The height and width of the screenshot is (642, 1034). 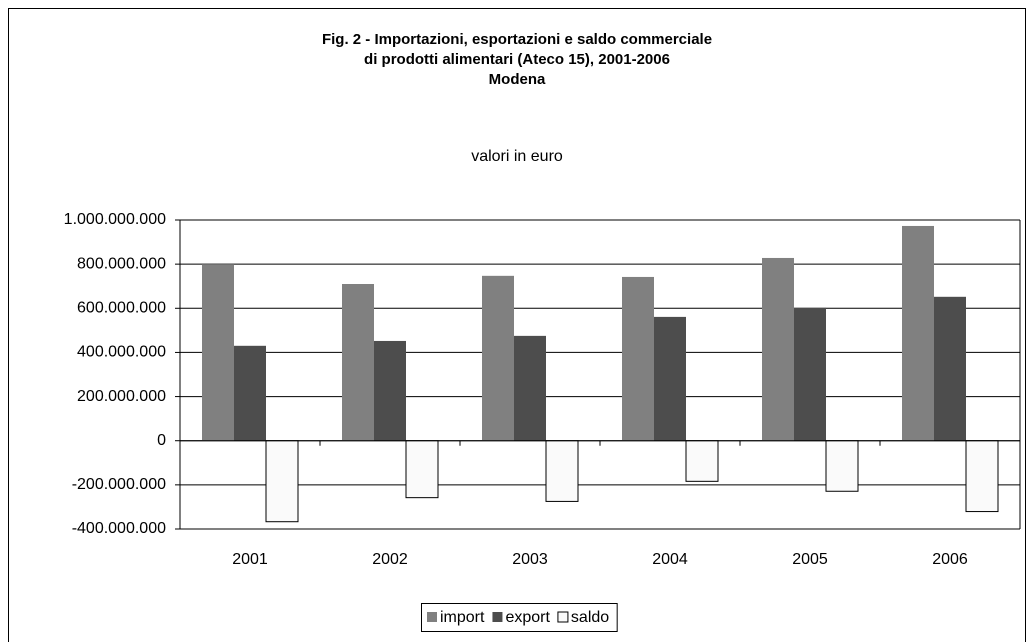 What do you see at coordinates (250, 559) in the screenshot?
I see `x-tick-label: 2001` at bounding box center [250, 559].